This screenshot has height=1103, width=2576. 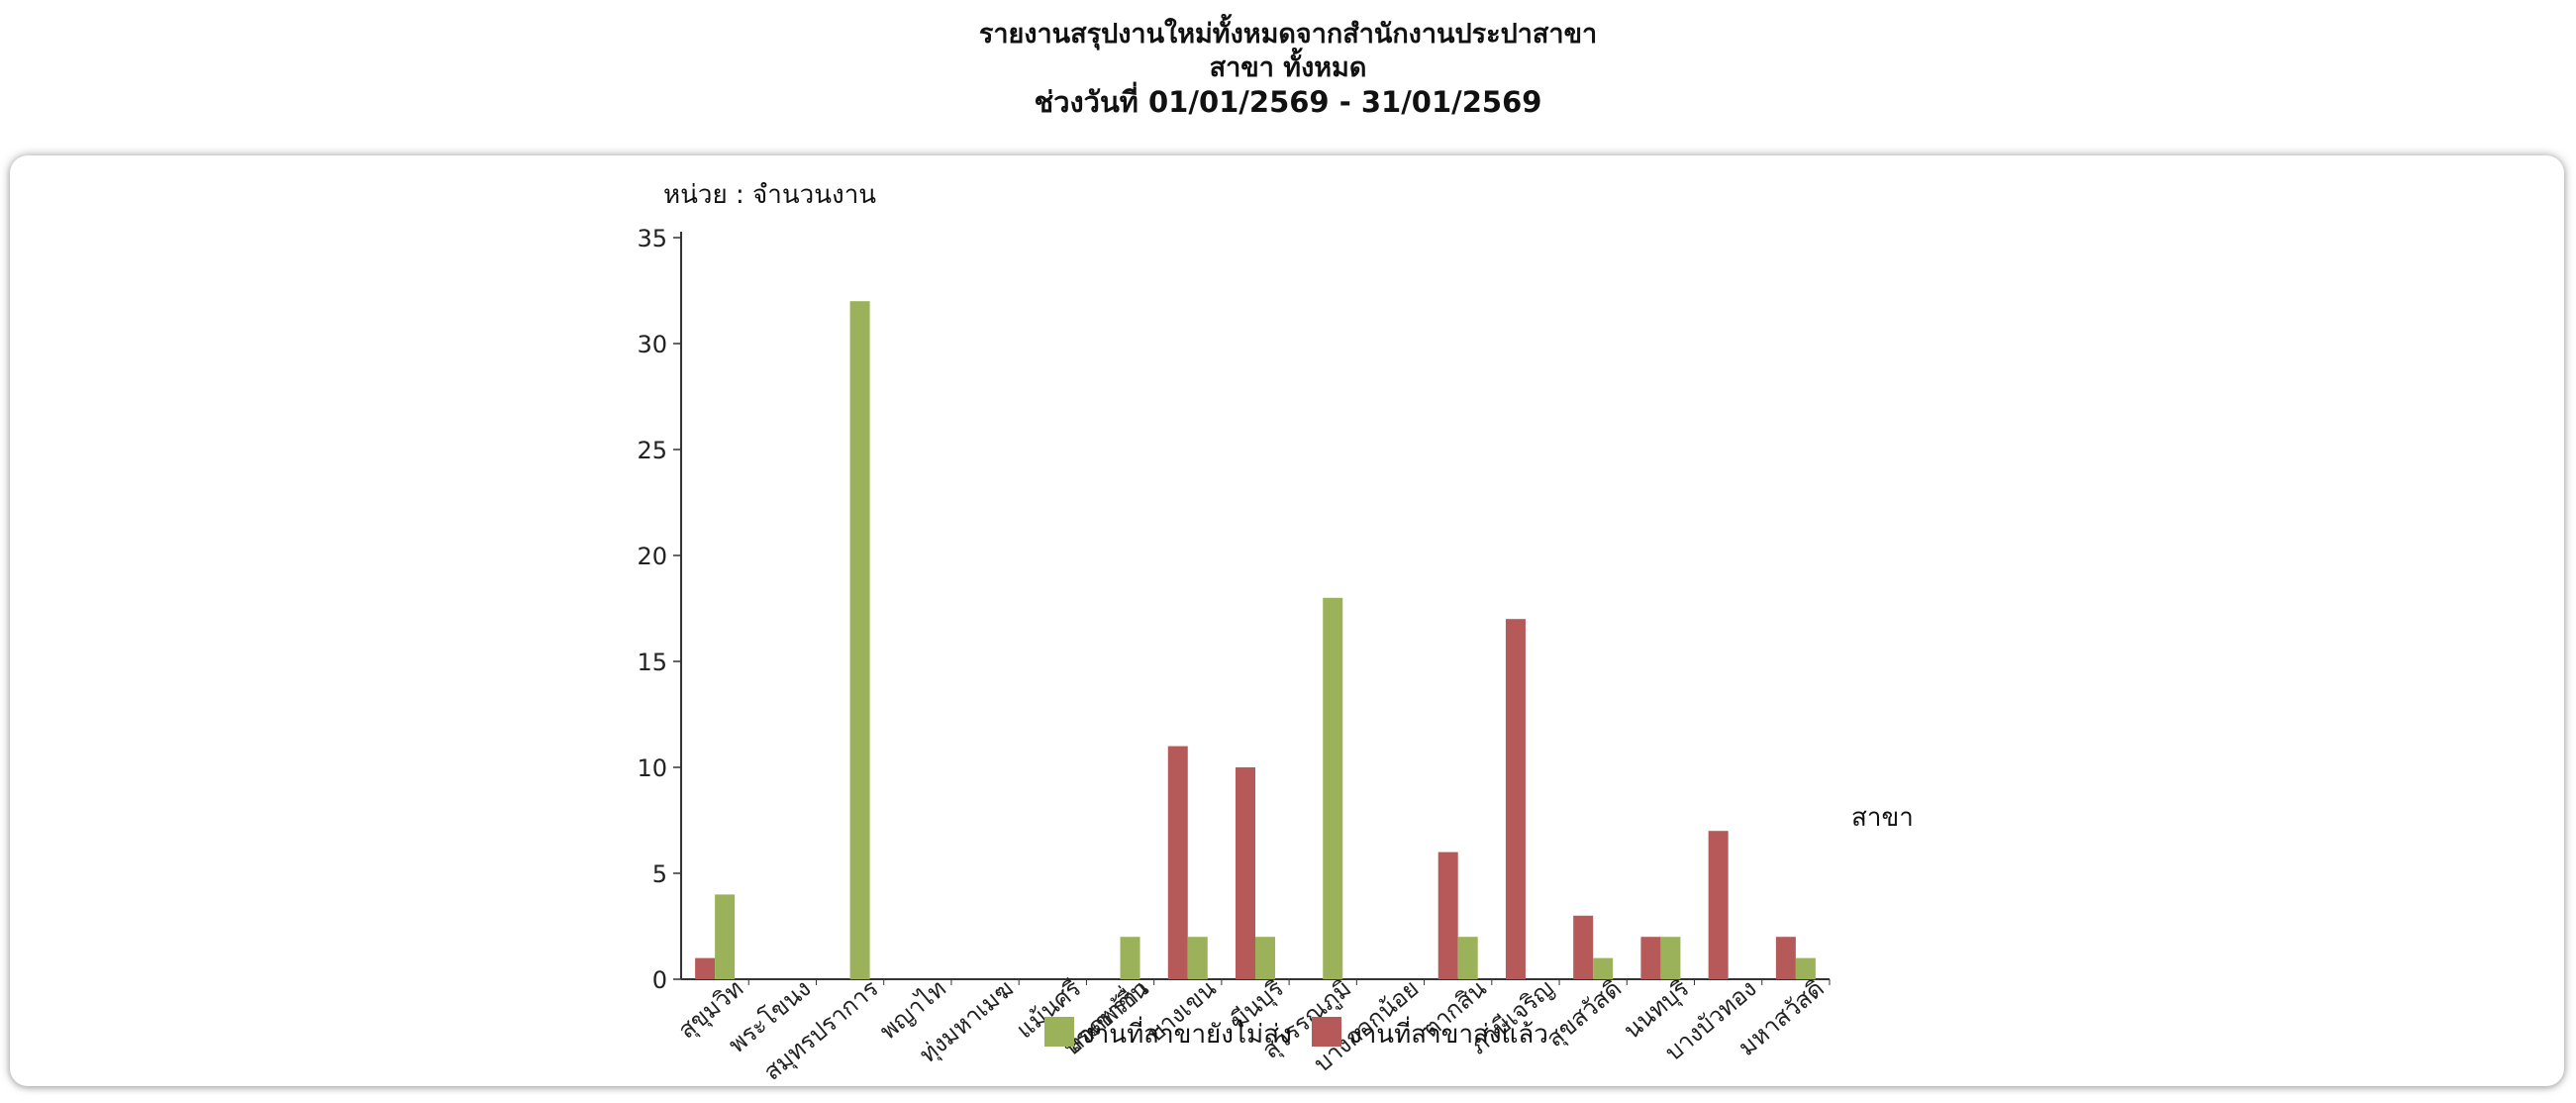 What do you see at coordinates (652, 450) in the screenshot?
I see `y-tick-label: 25` at bounding box center [652, 450].